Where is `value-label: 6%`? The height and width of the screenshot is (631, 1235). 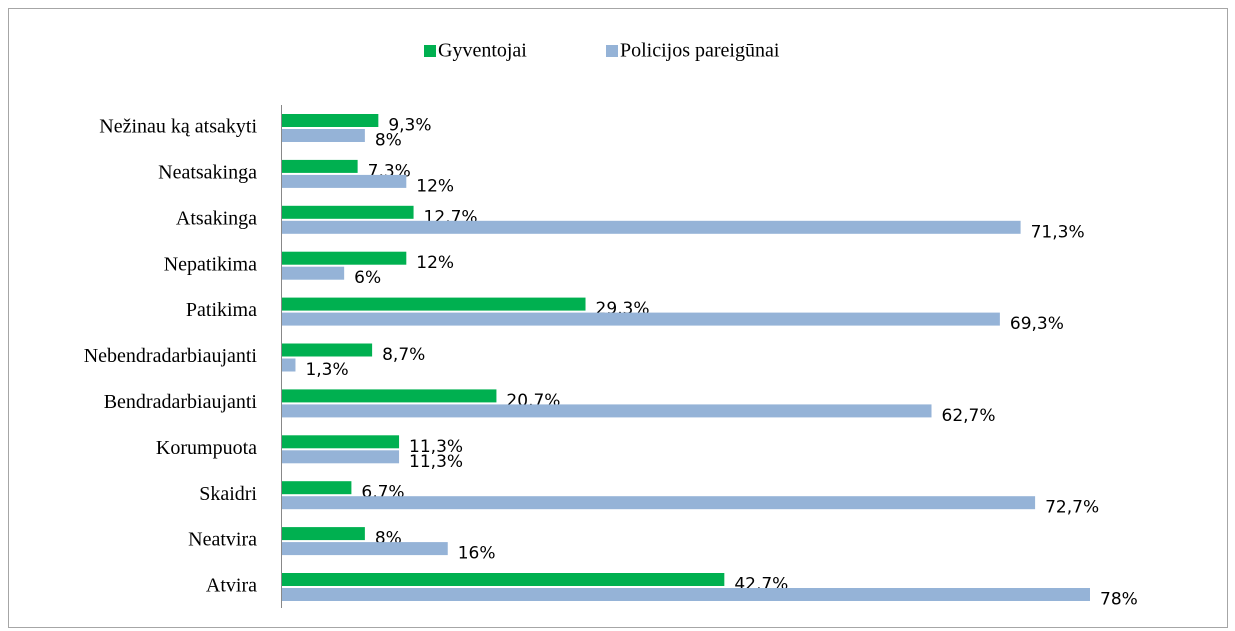 value-label: 6% is located at coordinates (367, 278).